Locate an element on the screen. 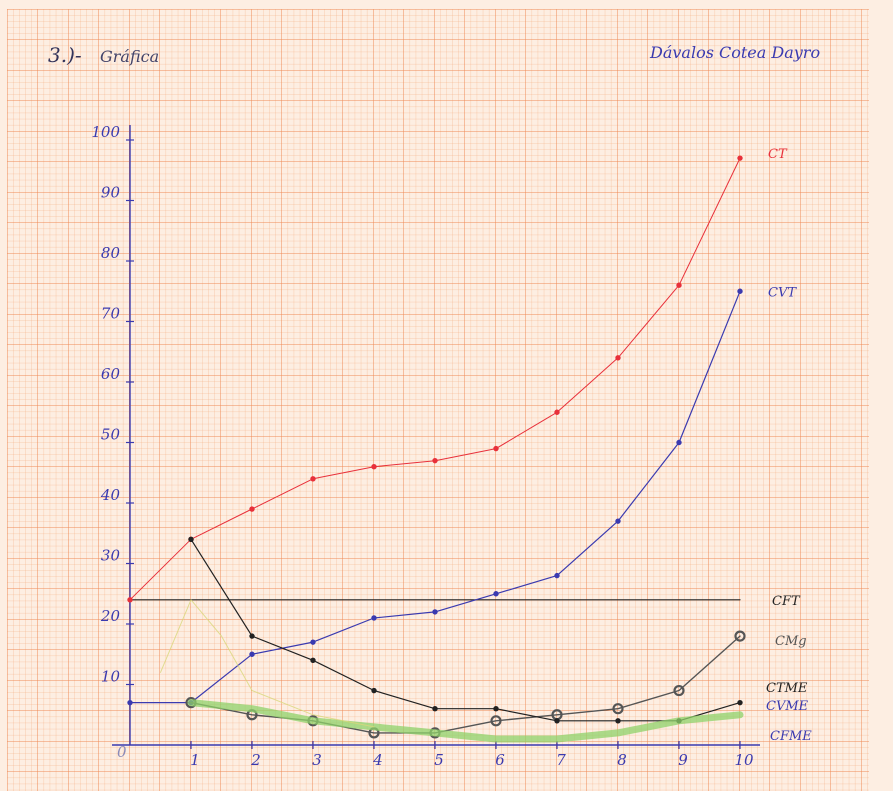  y-tick-label: 10 is located at coordinates (111, 677).